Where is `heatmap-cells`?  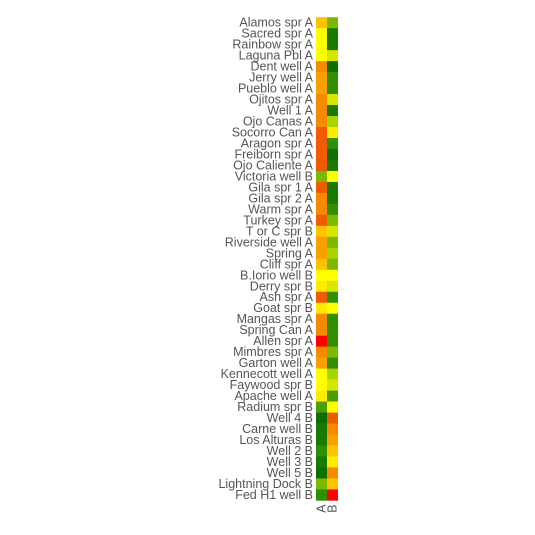
heatmap-cells is located at coordinates (327, 259).